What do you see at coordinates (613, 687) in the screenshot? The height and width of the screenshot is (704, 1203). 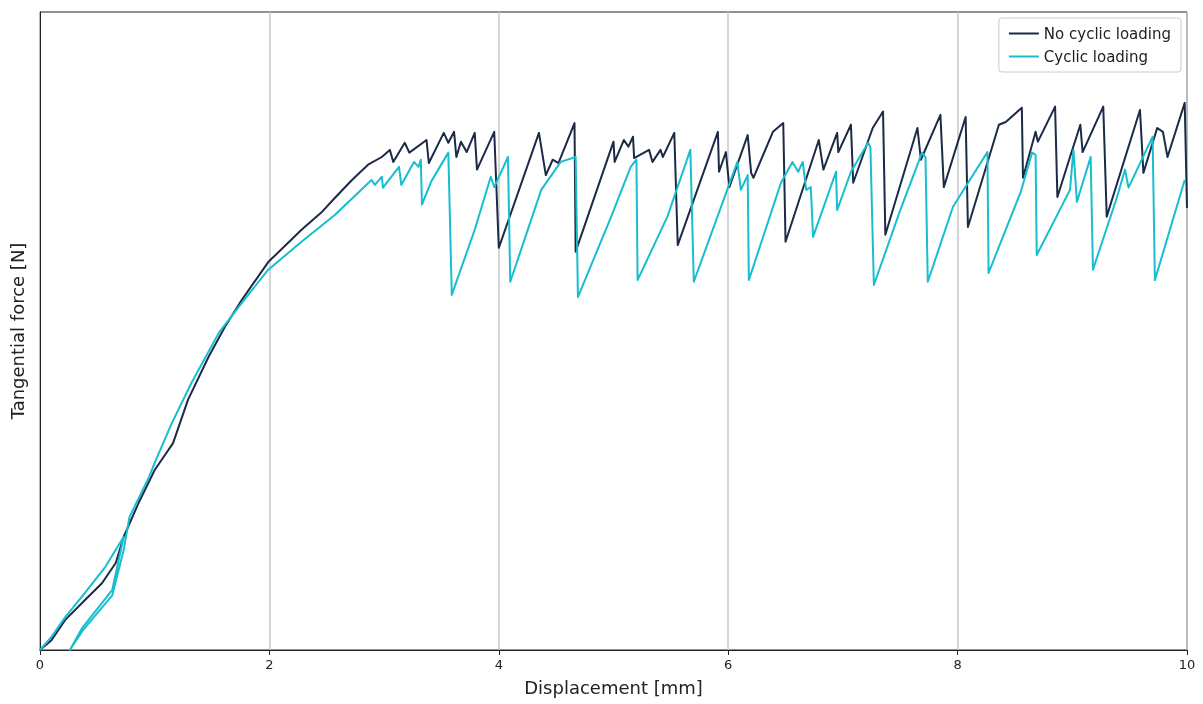 I see `x-axis-title: Displacement [mm]` at bounding box center [613, 687].